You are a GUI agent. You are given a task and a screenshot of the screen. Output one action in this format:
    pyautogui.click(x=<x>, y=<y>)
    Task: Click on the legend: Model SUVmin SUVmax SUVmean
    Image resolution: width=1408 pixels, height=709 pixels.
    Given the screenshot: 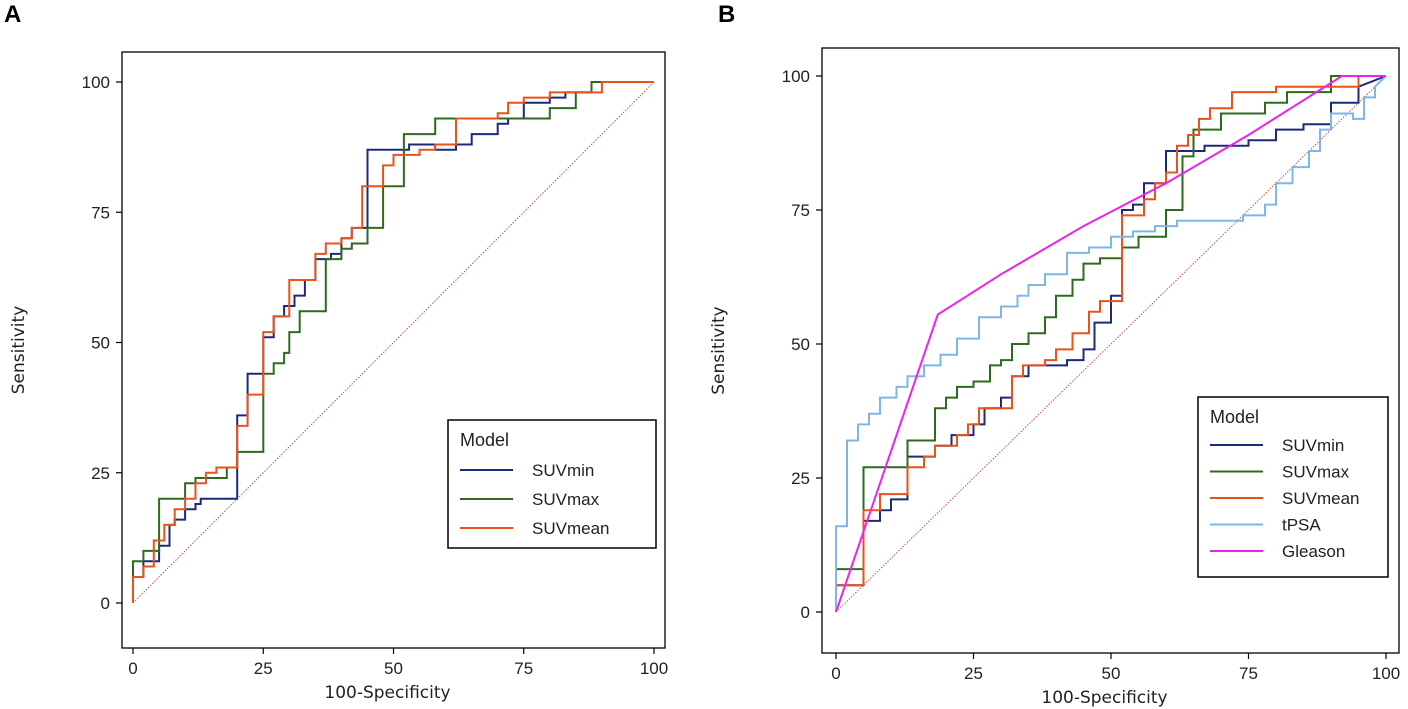 What is the action you would take?
    pyautogui.click(x=552, y=484)
    